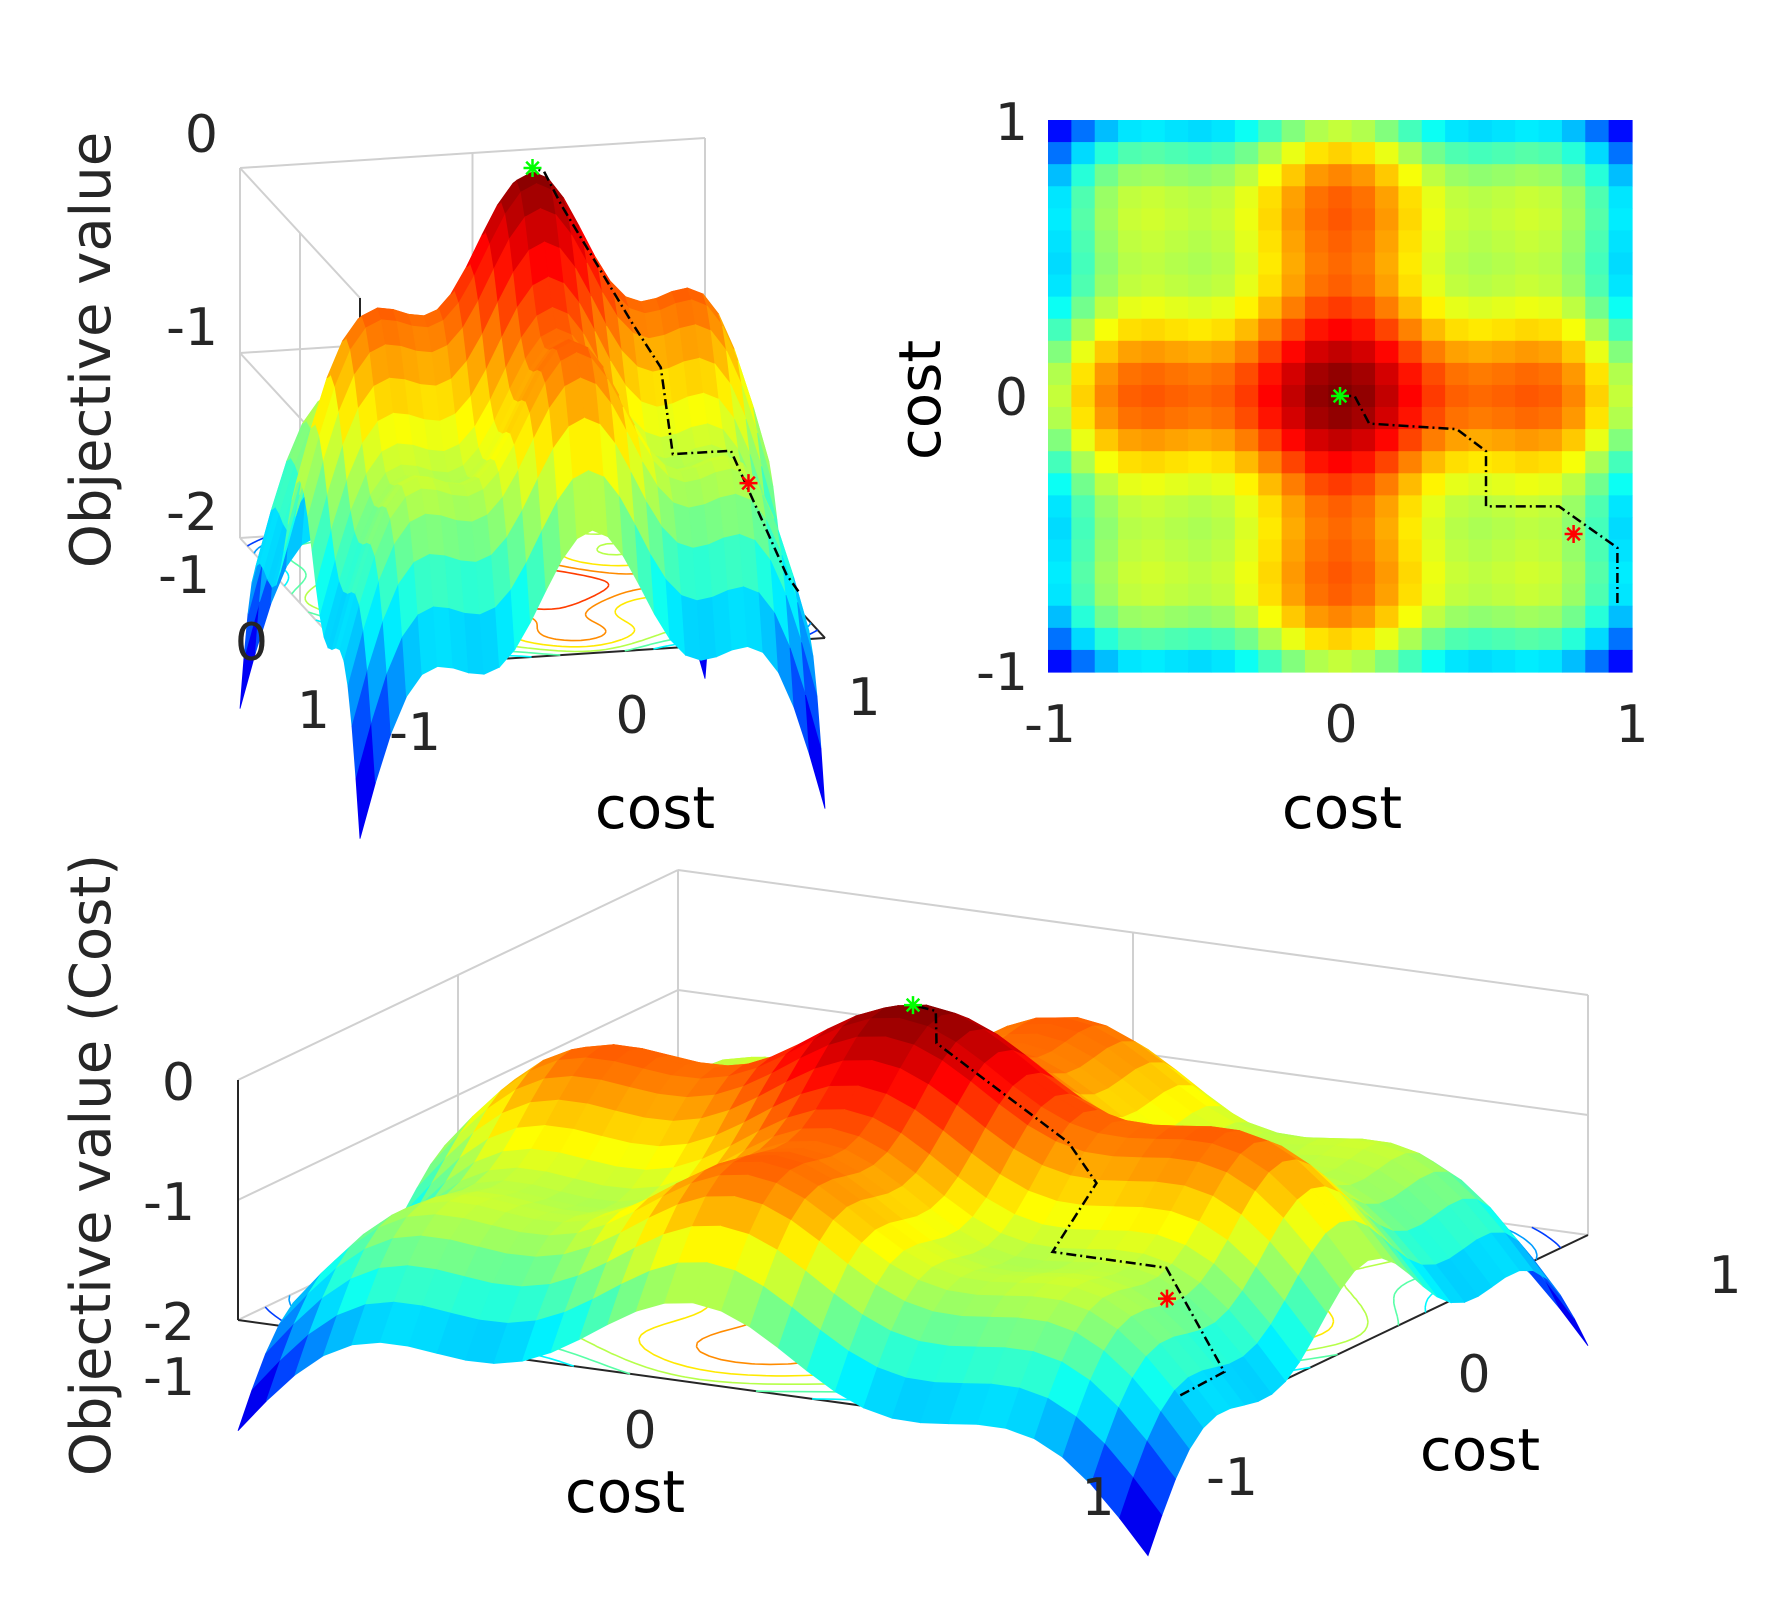 Image resolution: width=1772 pixels, height=1600 pixels. What do you see at coordinates (1167, 1298) in the screenshot?
I see `b-start-marker` at bounding box center [1167, 1298].